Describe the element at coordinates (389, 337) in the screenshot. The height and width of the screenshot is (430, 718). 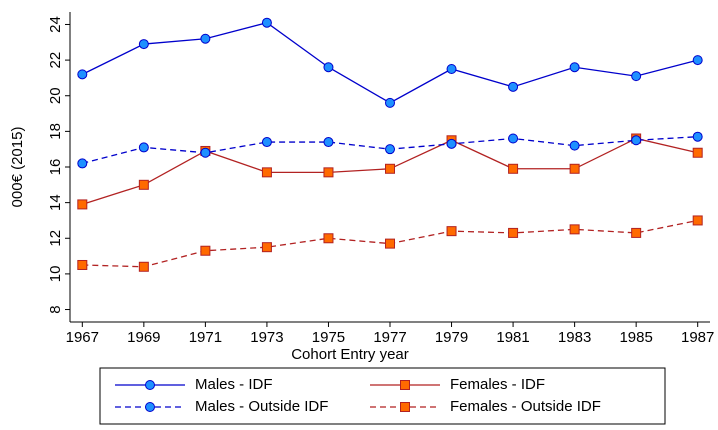
I see `x-tick-label: 1977` at that location.